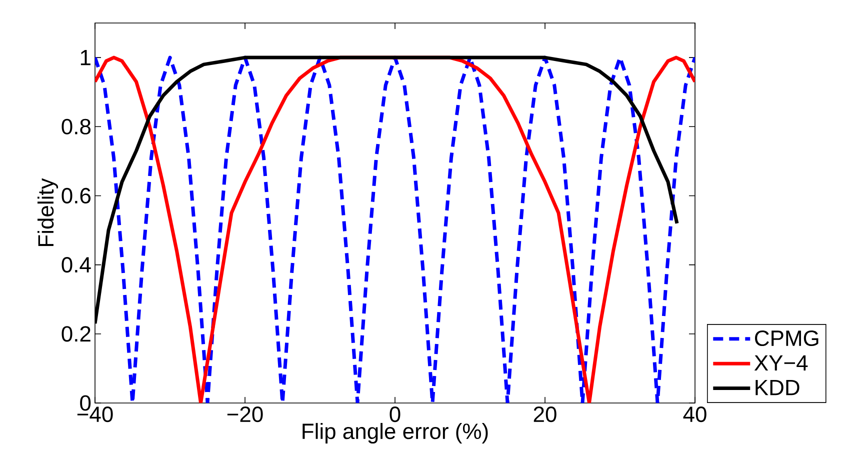 The width and height of the screenshot is (868, 473). What do you see at coordinates (395, 433) in the screenshot?
I see `x-axis-title: Flip angle error (%)` at bounding box center [395, 433].